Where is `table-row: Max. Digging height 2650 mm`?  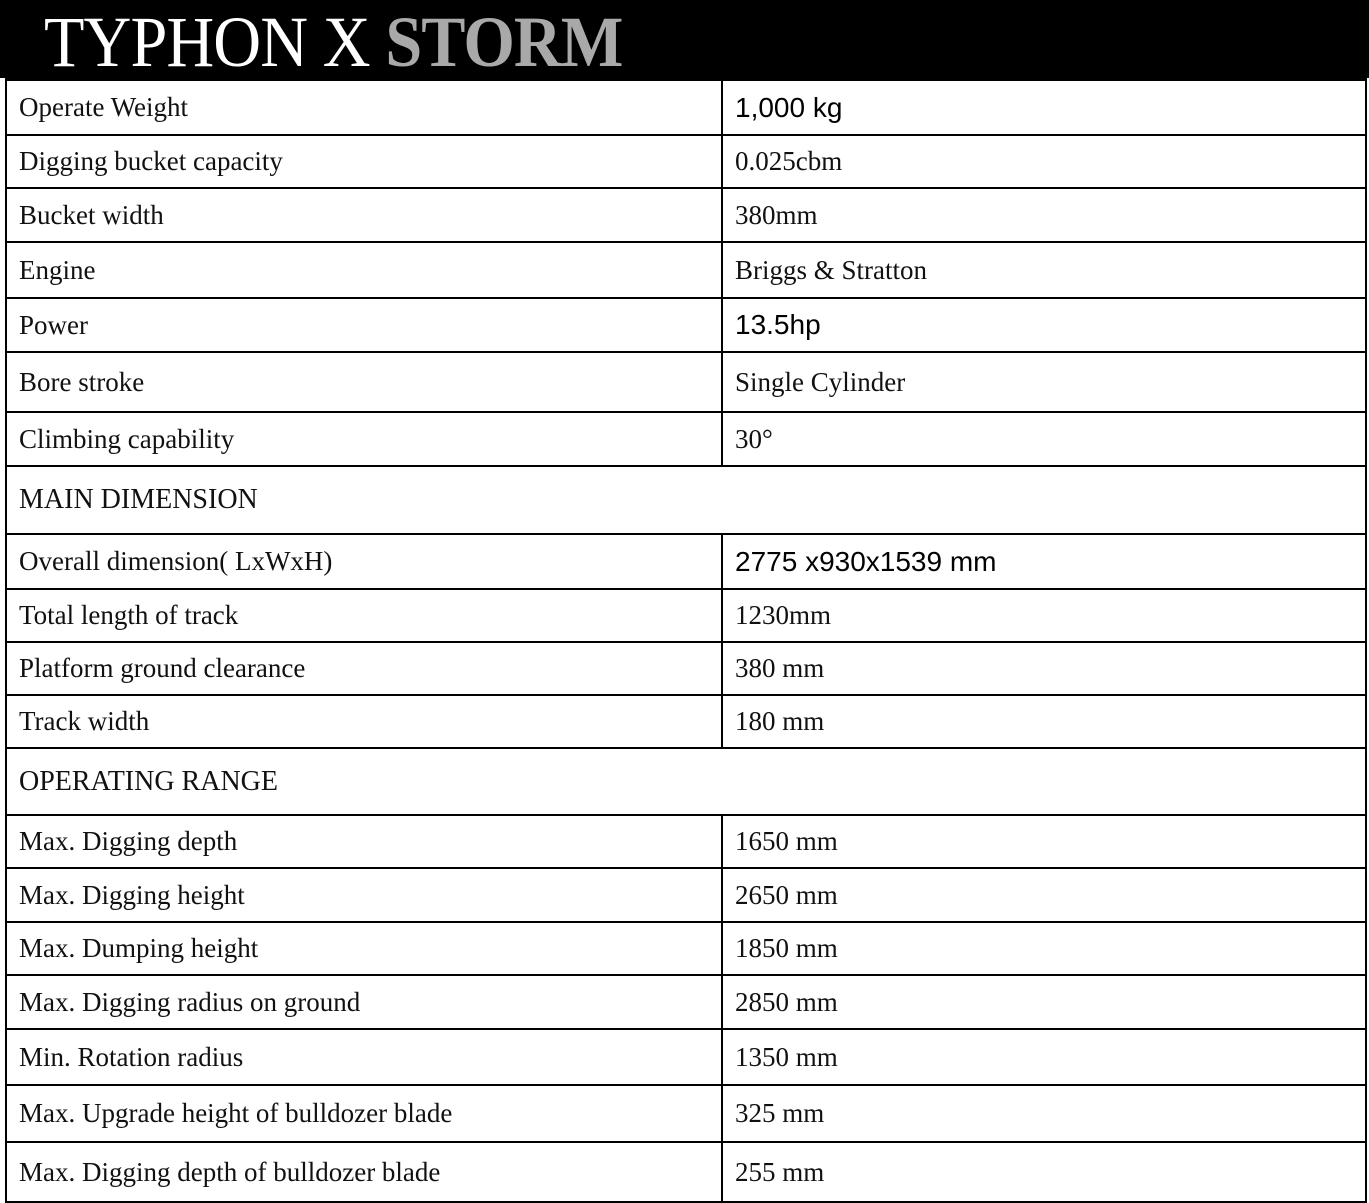 table-row: Max. Digging height 2650 mm is located at coordinates (686, 896).